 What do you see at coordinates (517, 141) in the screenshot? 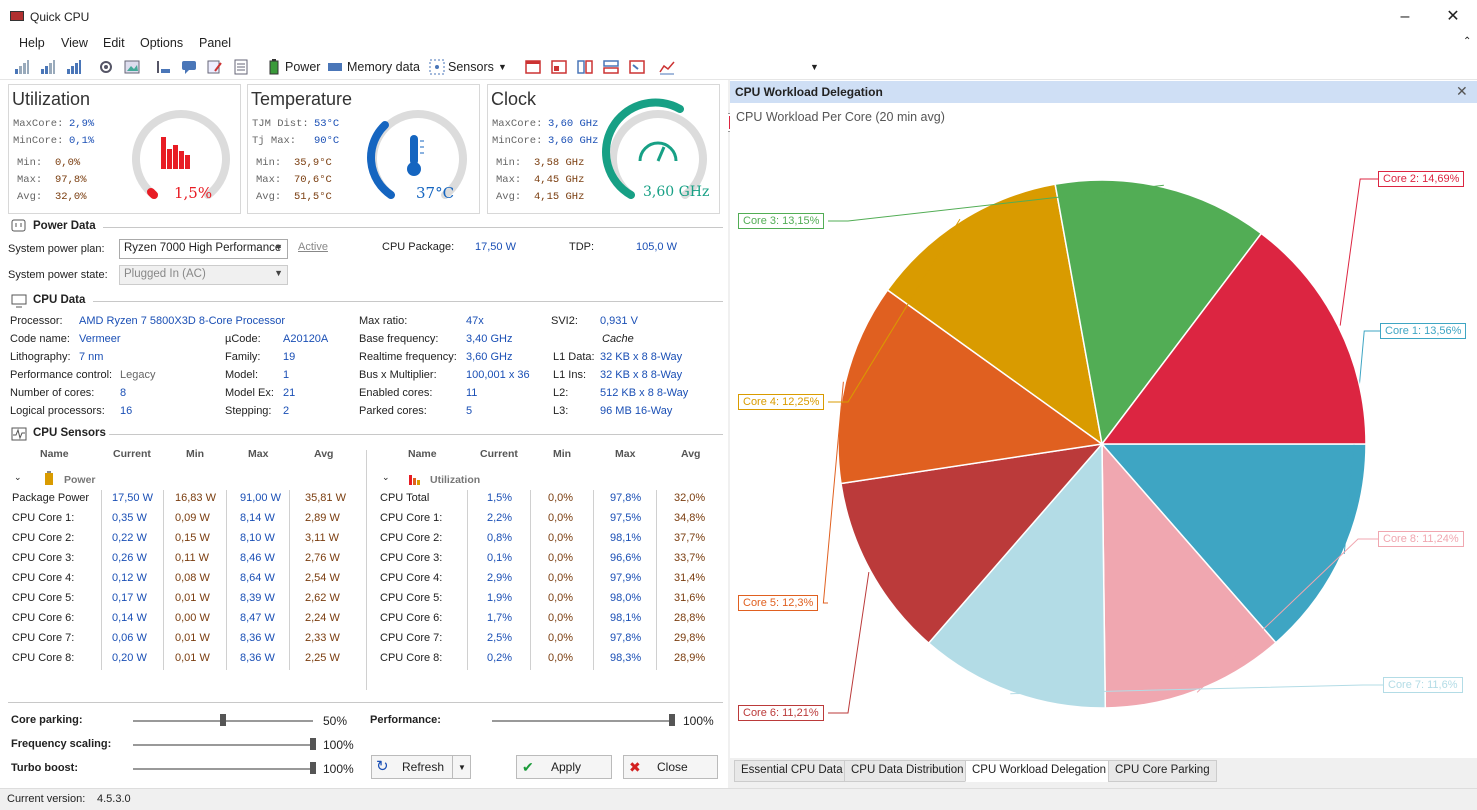
I see `mincore-label: MinCore:` at bounding box center [517, 141].